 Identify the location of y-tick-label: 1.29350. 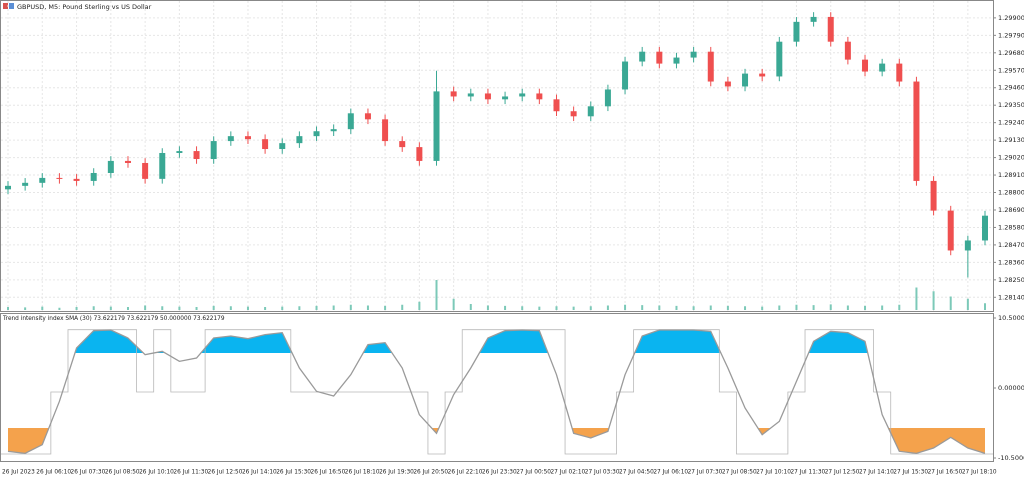
(1011, 105).